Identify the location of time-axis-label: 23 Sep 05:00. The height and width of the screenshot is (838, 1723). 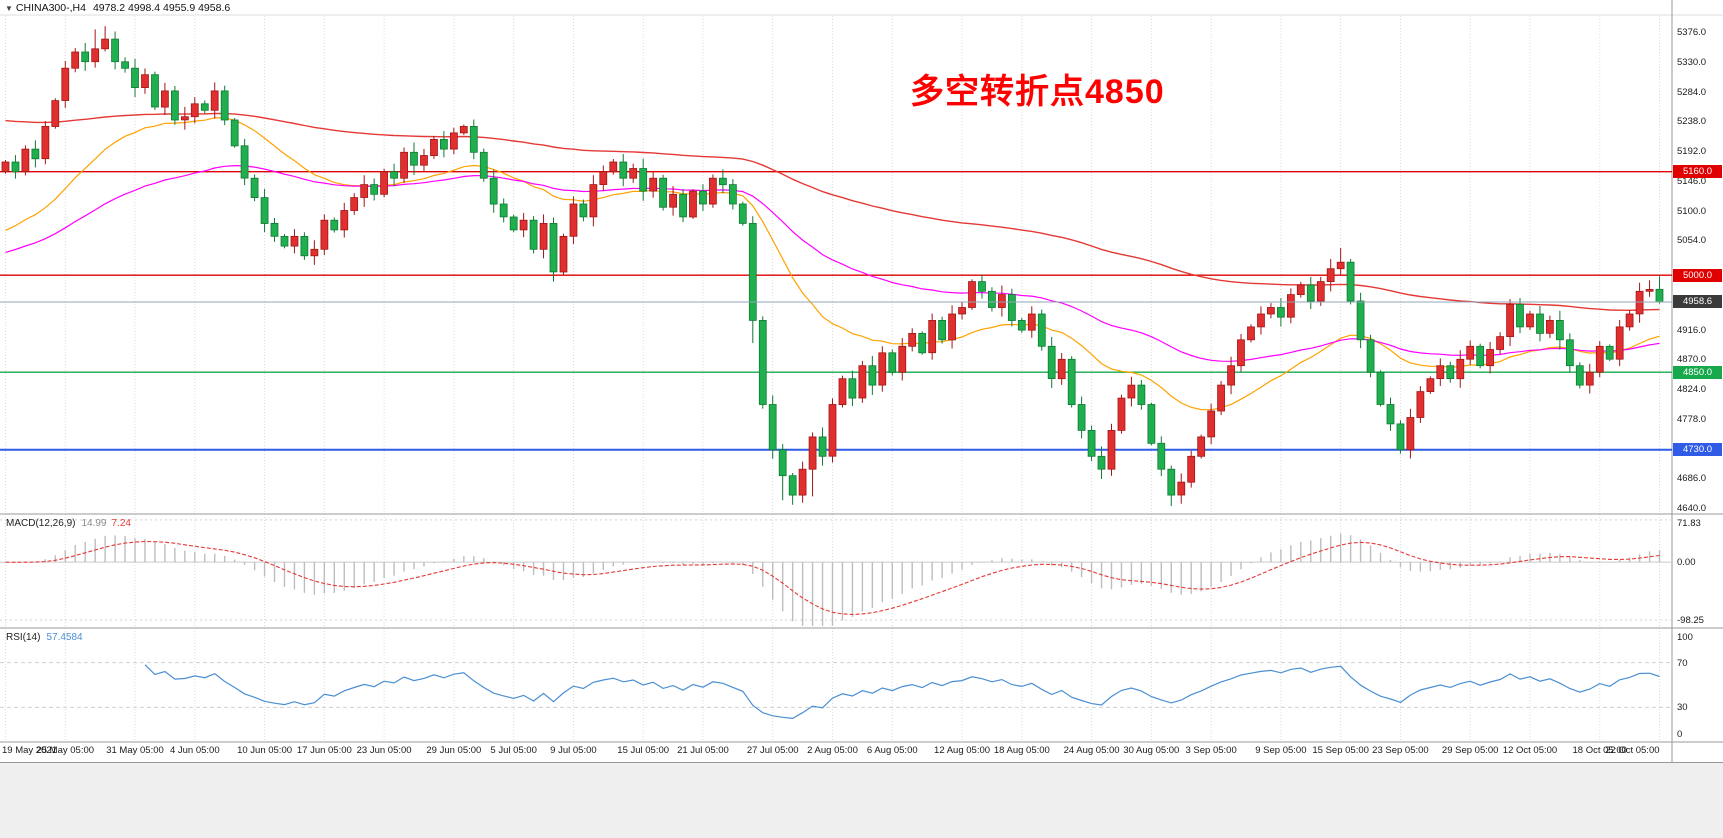
(1400, 750).